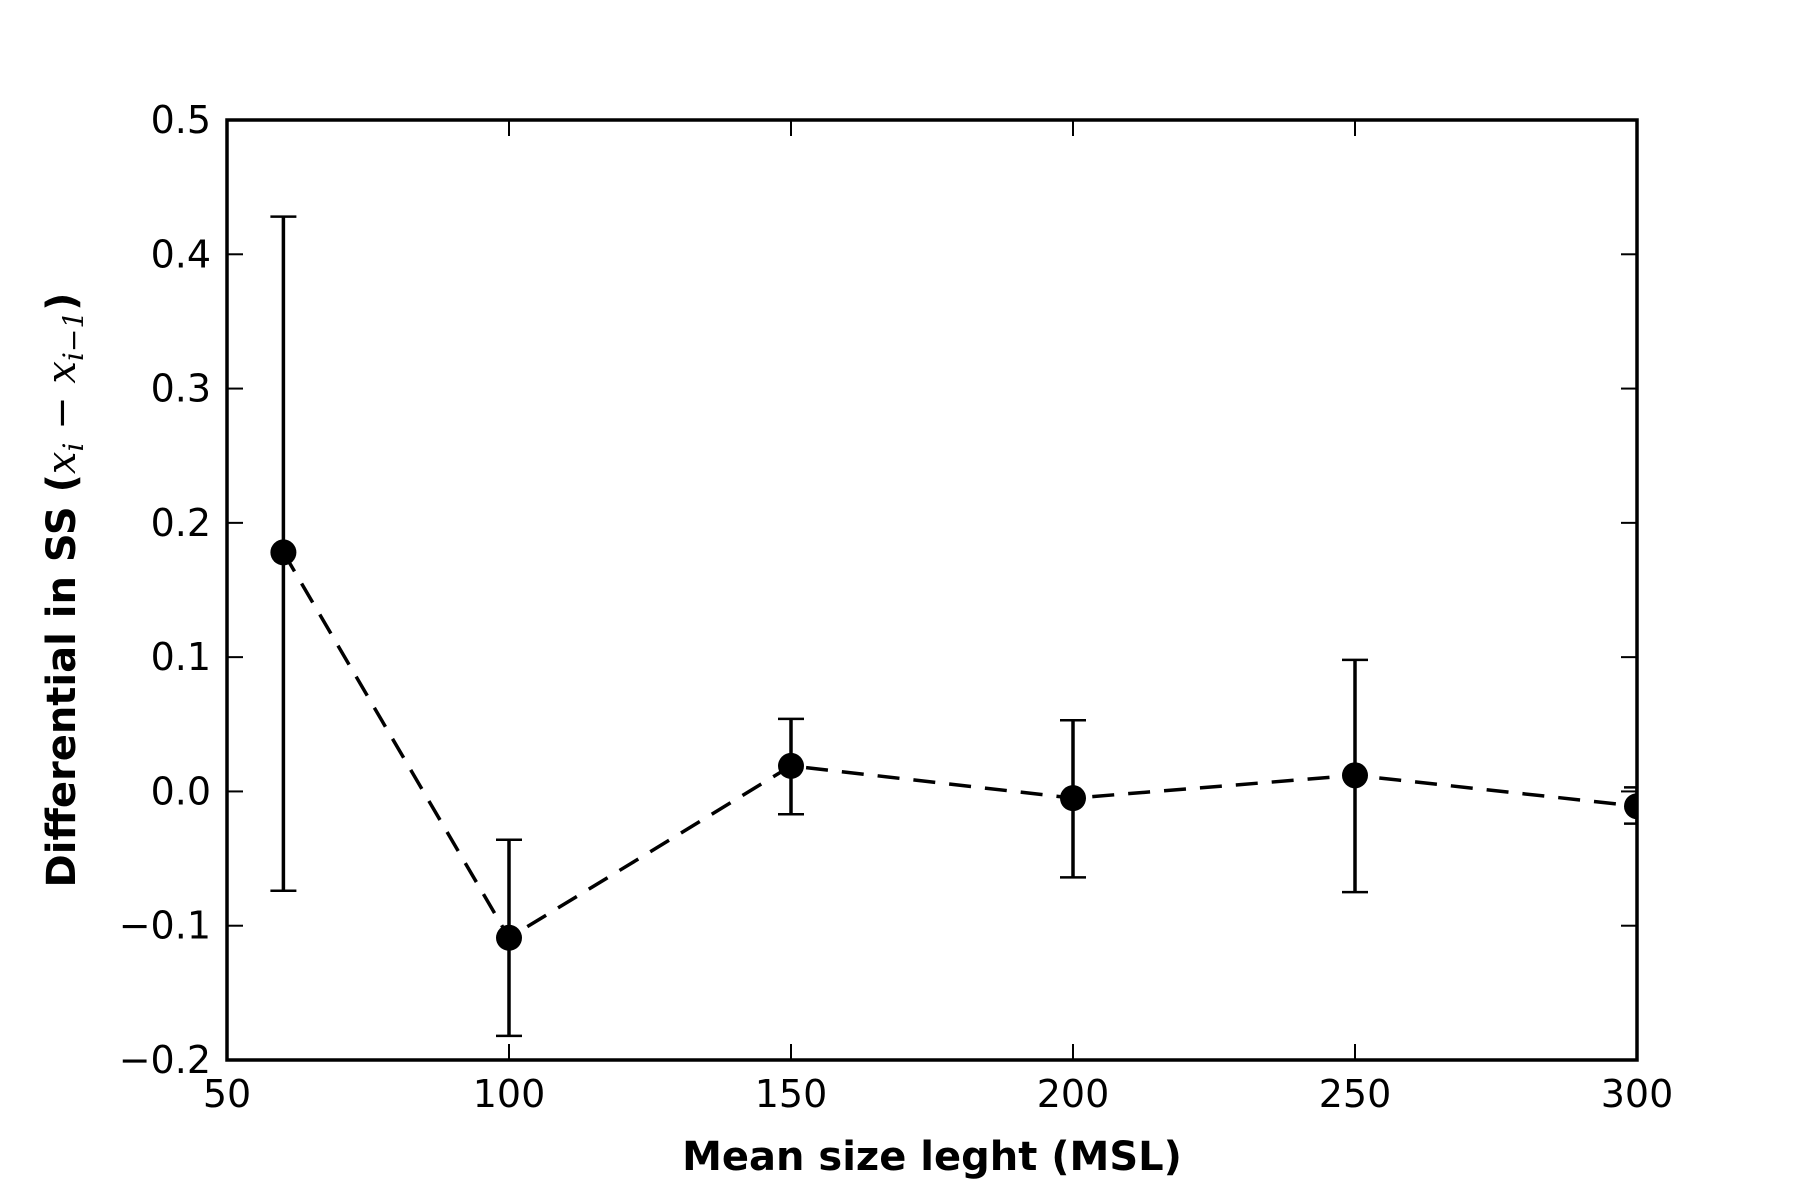 The image size is (1800, 1200). I want to click on y-axis-label-var2: x, so click(62, 372).